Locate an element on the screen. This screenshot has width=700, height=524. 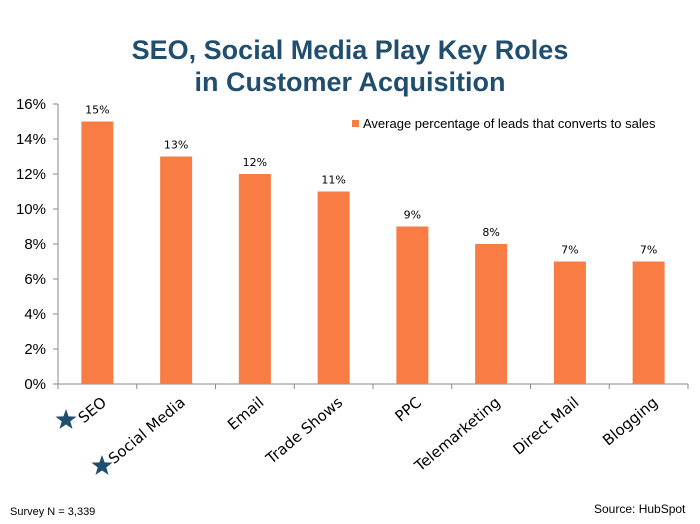
y-tick-label: 8% is located at coordinates (35, 244).